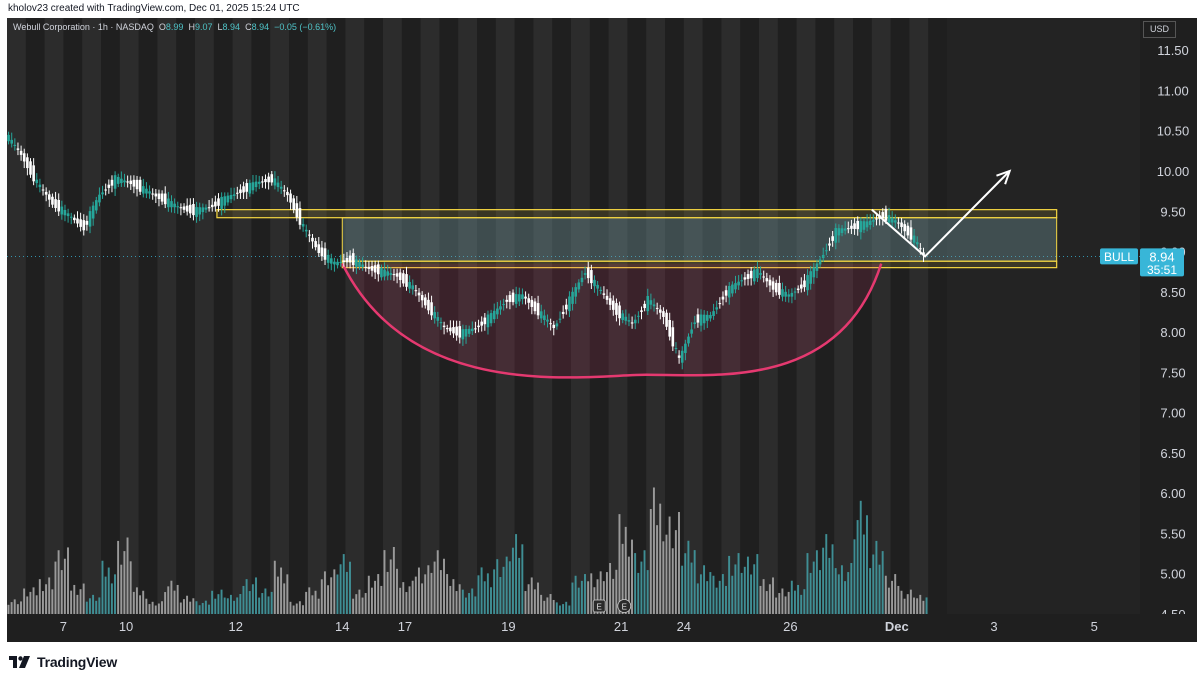 This screenshot has width=1199, height=681. Describe the element at coordinates (1172, 413) in the screenshot. I see `price-tick-label: 7.00` at that location.